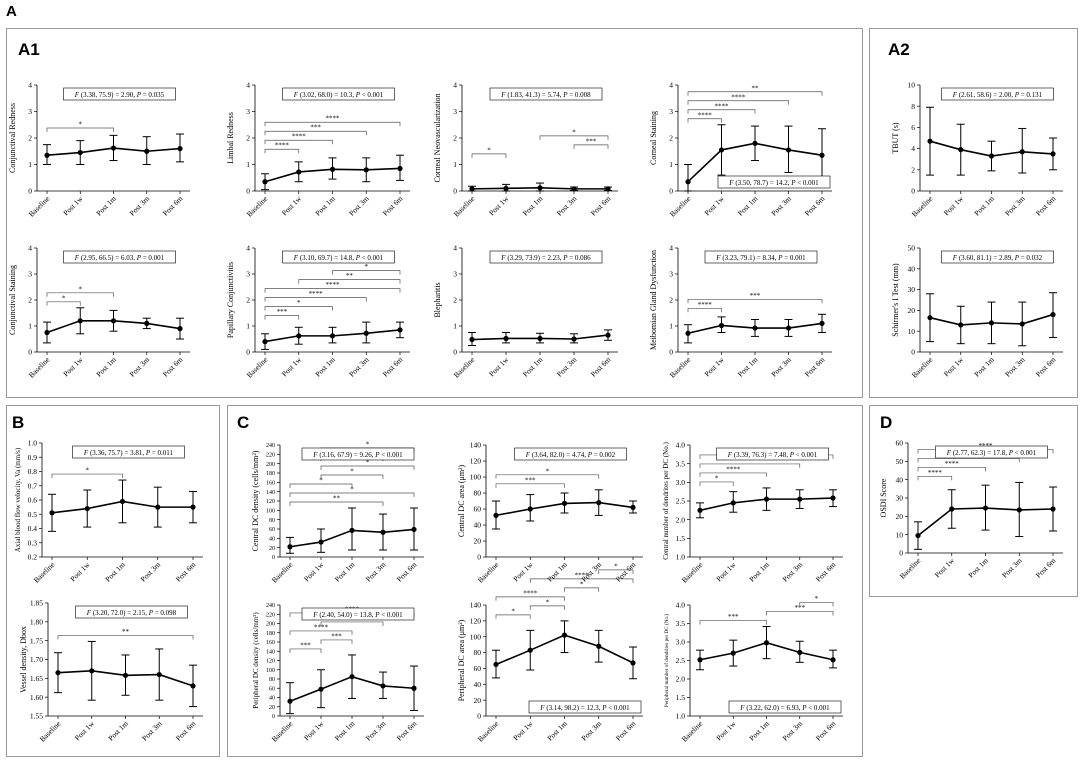 The width and height of the screenshot is (1084, 762). I want to click on stats-text: F (3.14, 98.2) = 12.3, P < 0.001, so click(584, 708).